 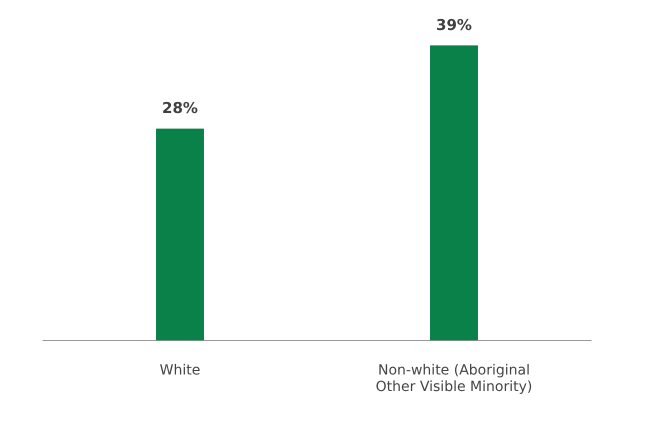 What do you see at coordinates (454, 379) in the screenshot?
I see `x-tick-label: Non-white (Aboriginal Other Visible Minority)` at bounding box center [454, 379].